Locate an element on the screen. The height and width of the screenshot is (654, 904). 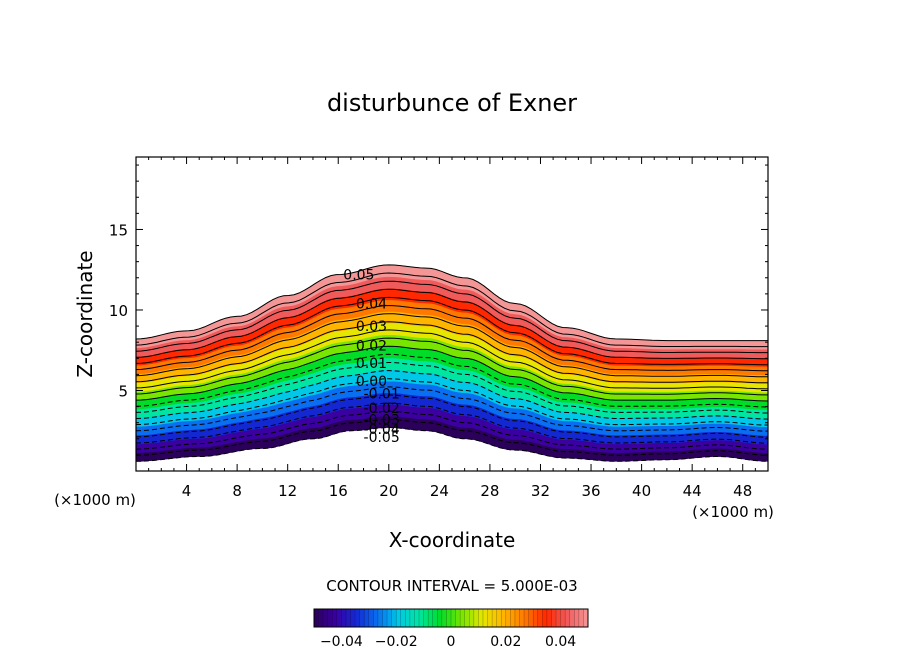
colorbar-tick-label: 0.02 is located at coordinates (505, 642).